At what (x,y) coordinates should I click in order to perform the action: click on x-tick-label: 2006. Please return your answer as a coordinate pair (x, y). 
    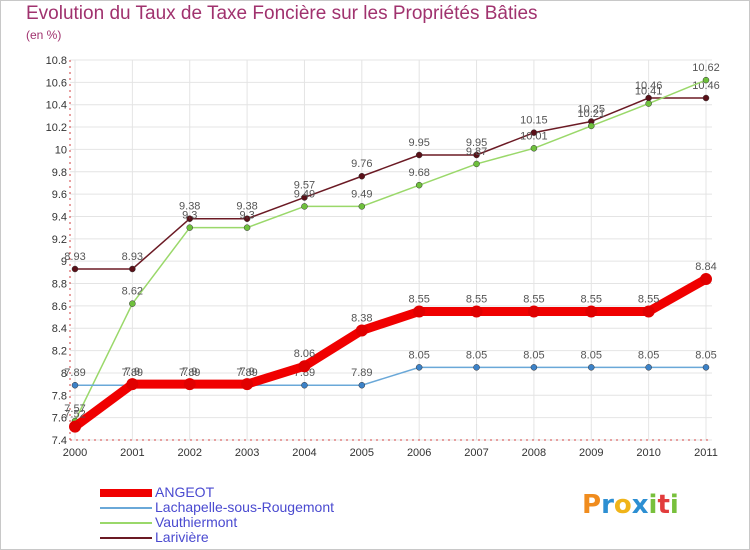
    Looking at the image, I should click on (419, 453).